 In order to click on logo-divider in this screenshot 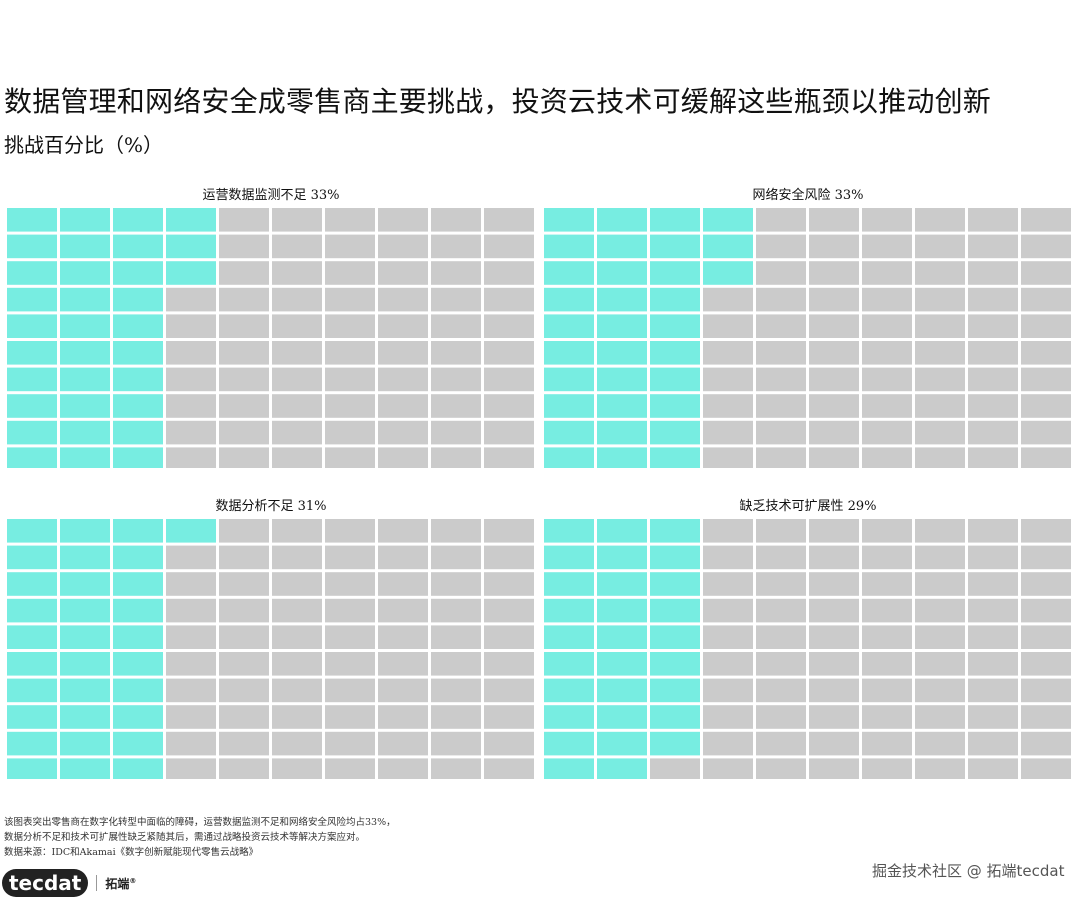, I will do `click(97, 883)`.